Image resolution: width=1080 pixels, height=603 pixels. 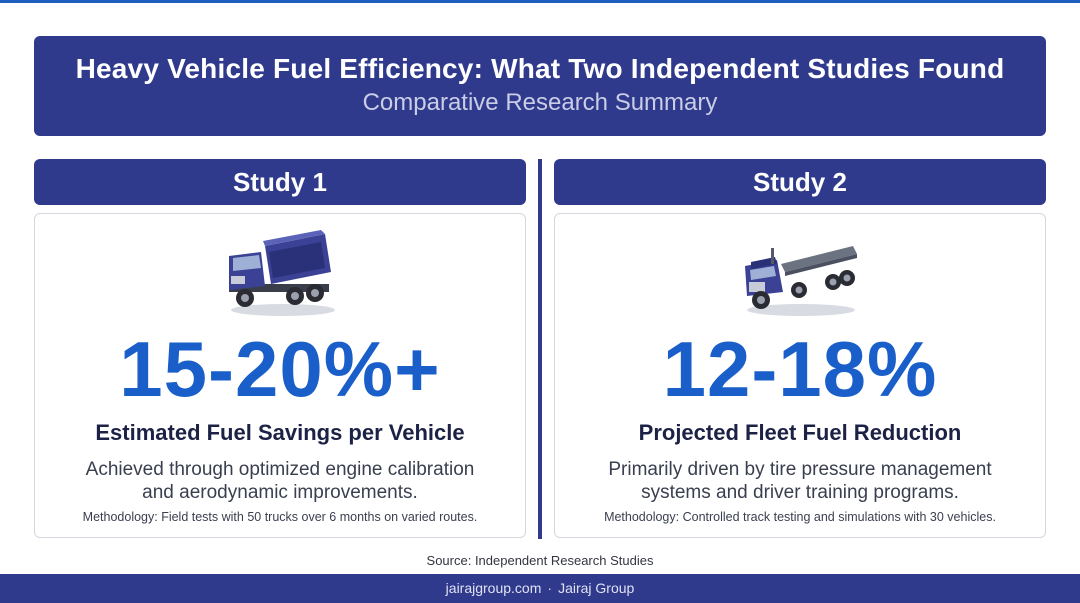 What do you see at coordinates (493, 588) in the screenshot?
I see `footer-site-link: jairajgroup.com` at bounding box center [493, 588].